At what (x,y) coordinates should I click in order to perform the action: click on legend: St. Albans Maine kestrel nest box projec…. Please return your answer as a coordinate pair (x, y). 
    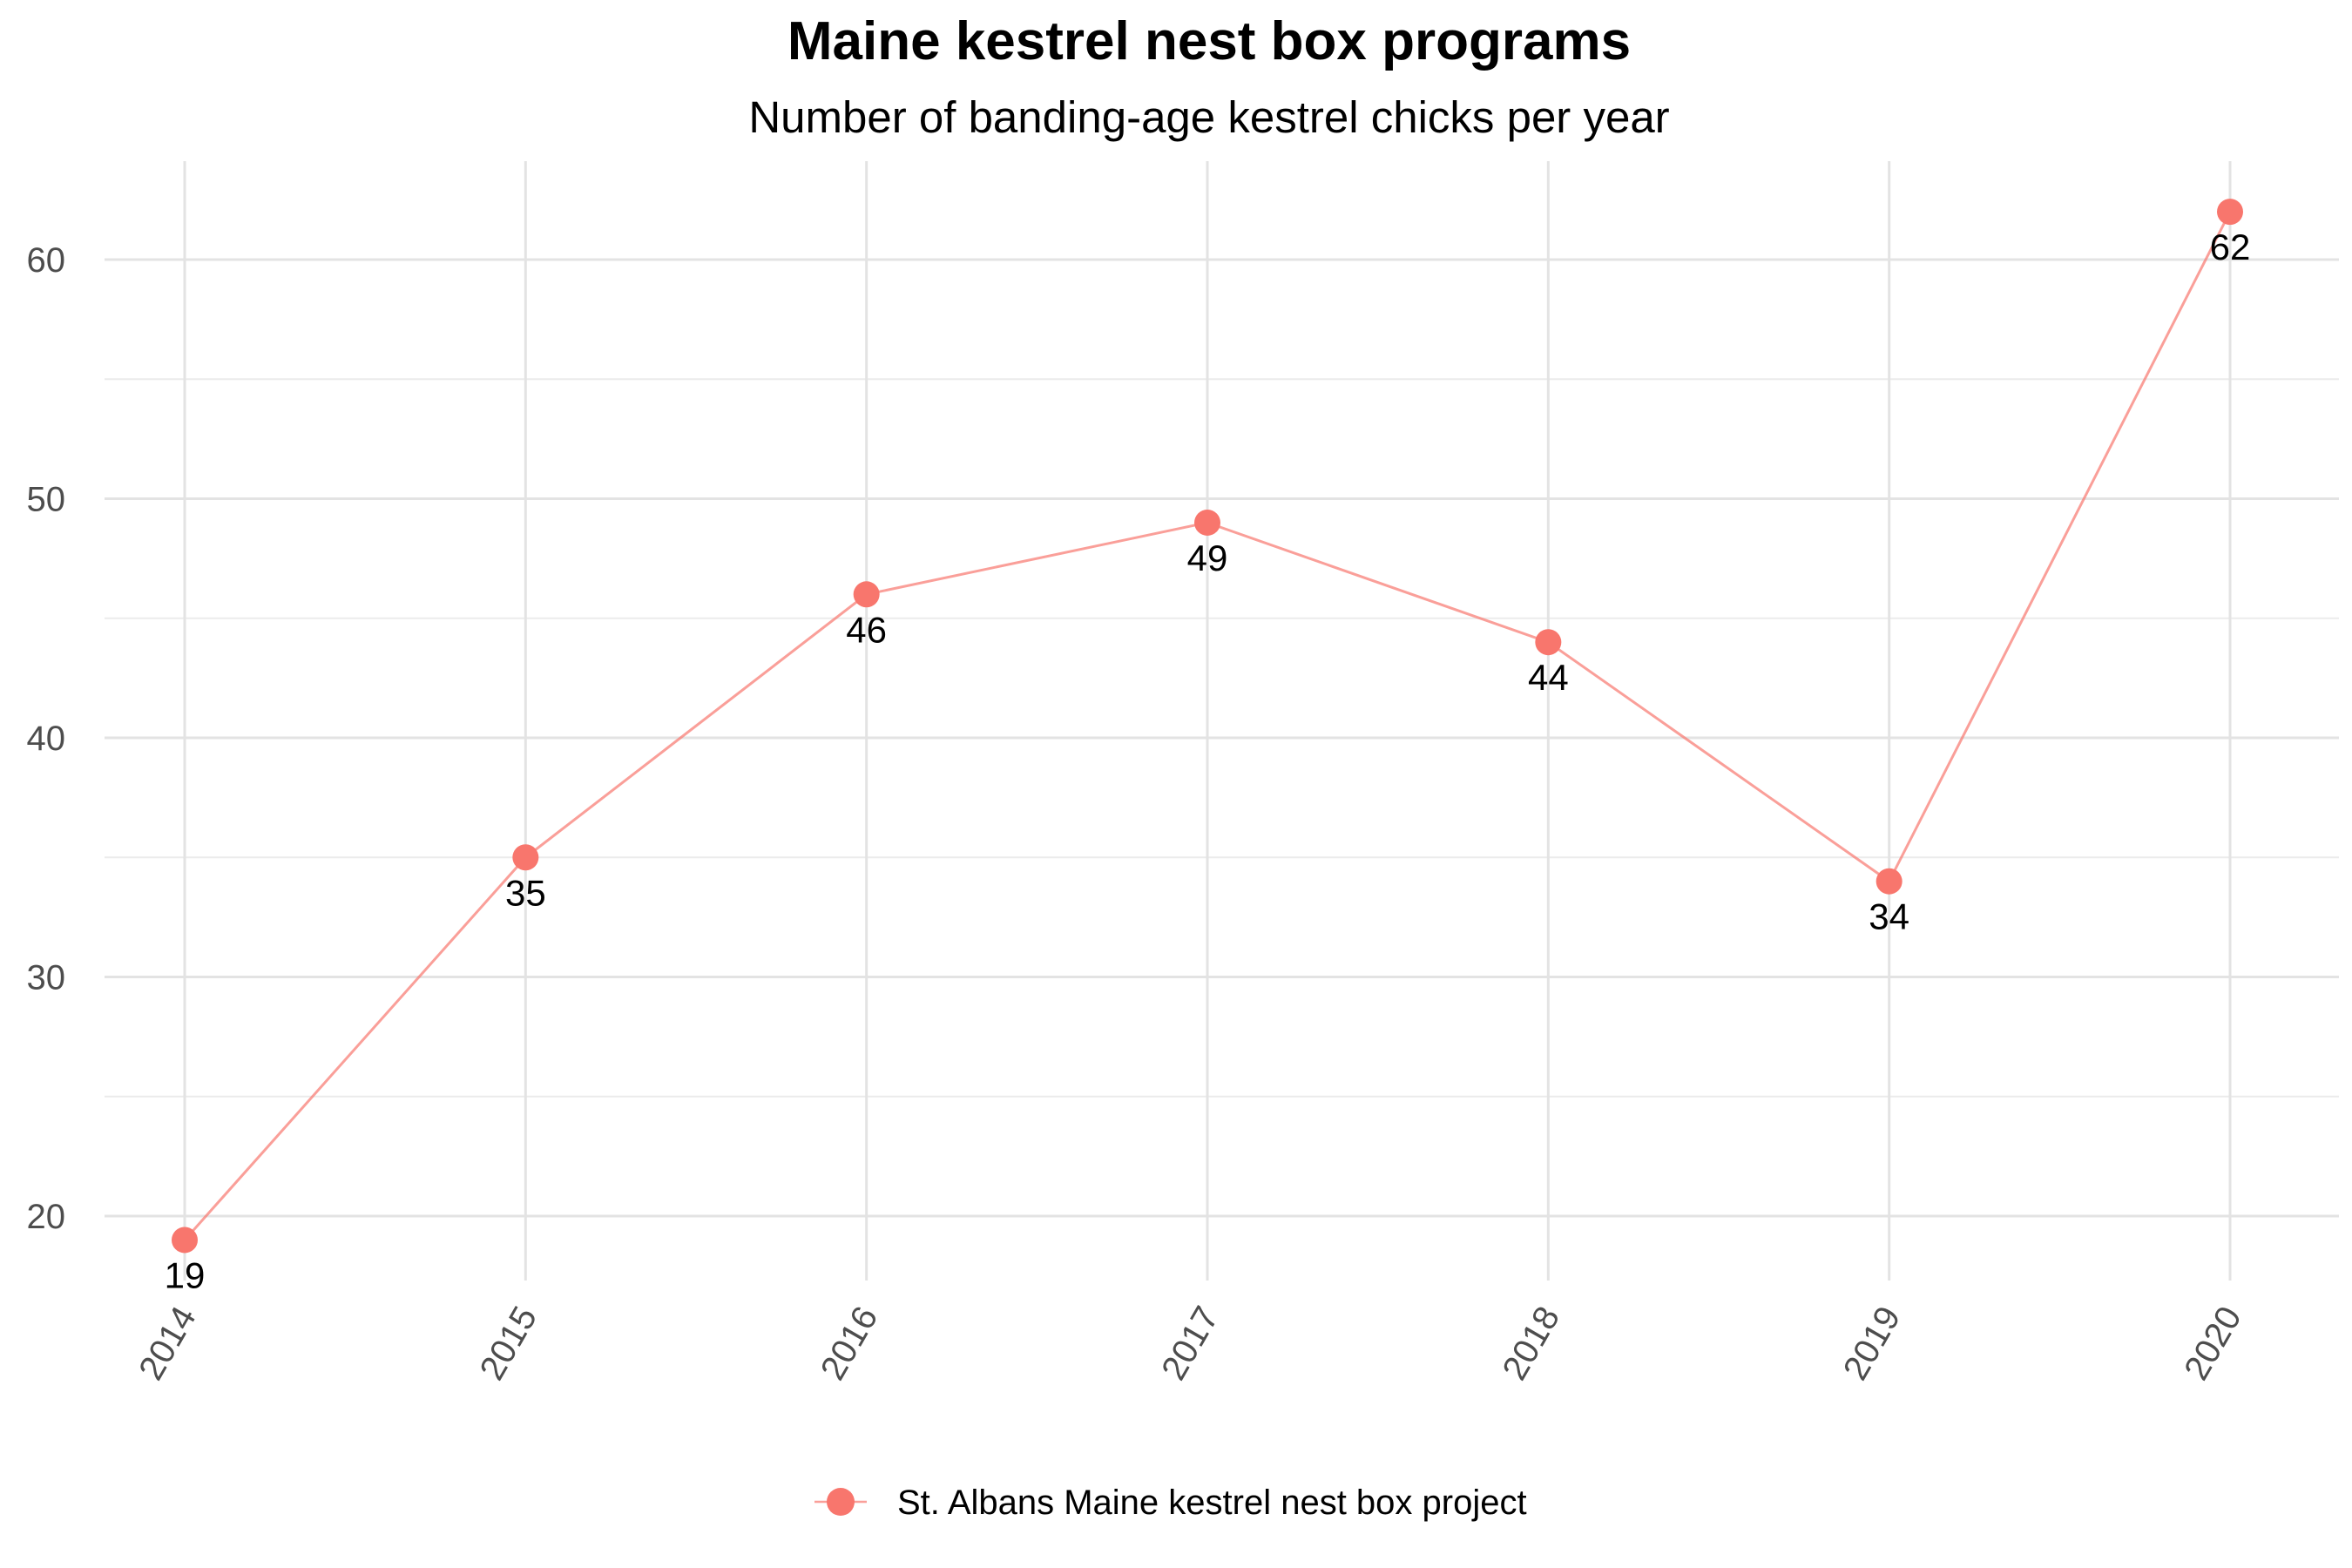
    Looking at the image, I should click on (1171, 1503).